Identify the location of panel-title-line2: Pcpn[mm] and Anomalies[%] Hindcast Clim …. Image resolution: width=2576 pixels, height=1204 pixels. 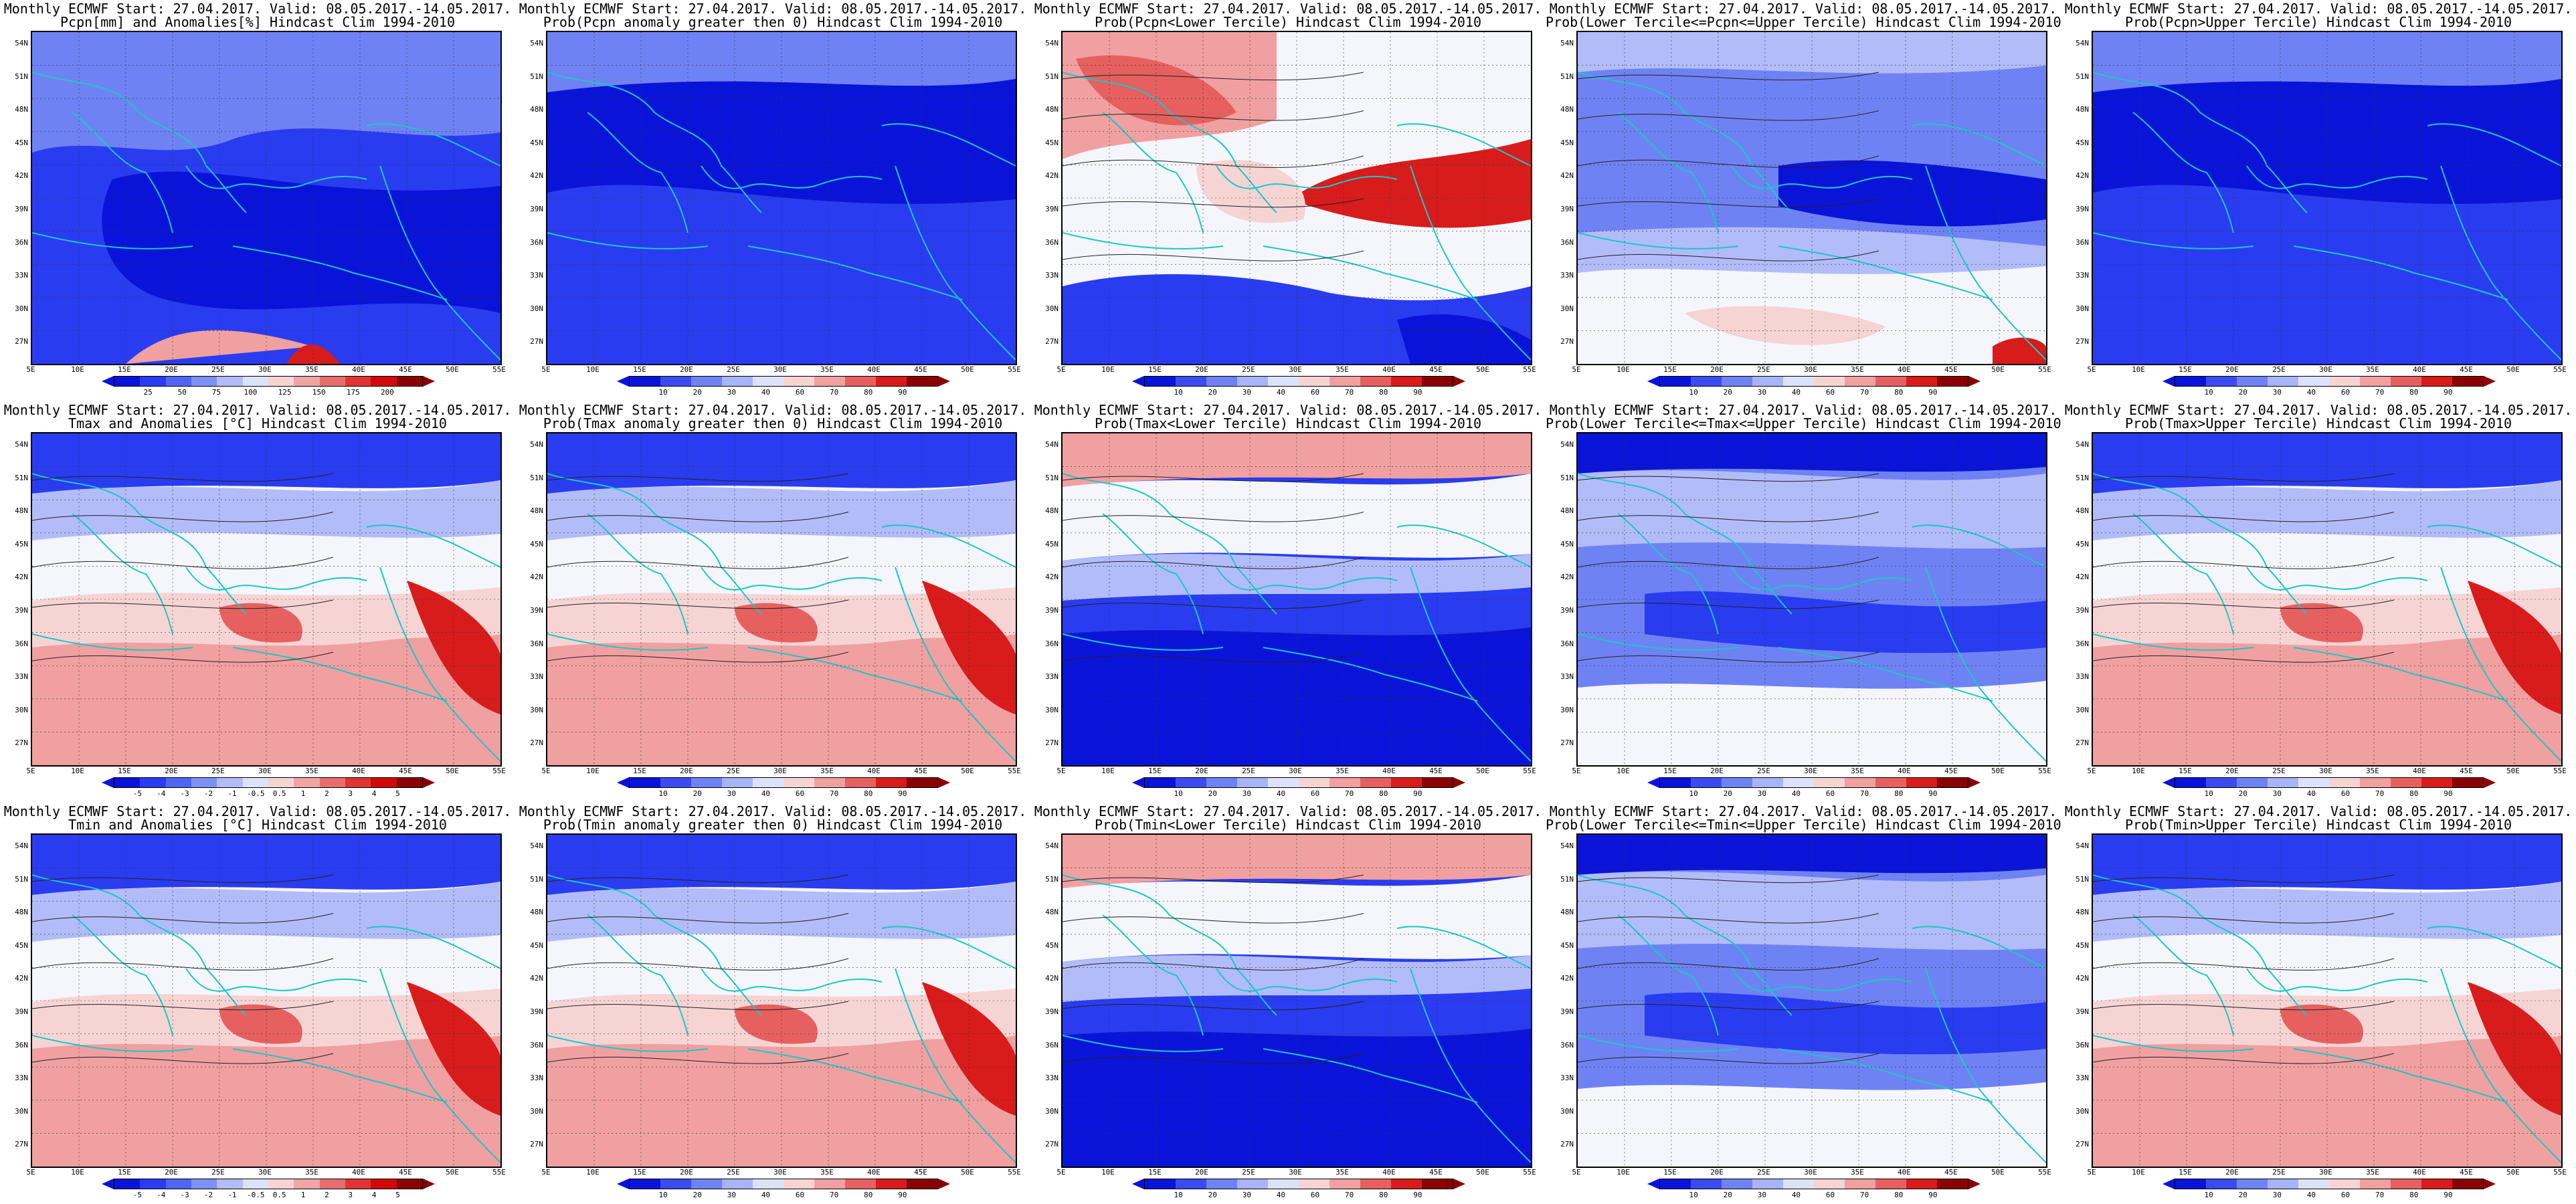
(257, 22).